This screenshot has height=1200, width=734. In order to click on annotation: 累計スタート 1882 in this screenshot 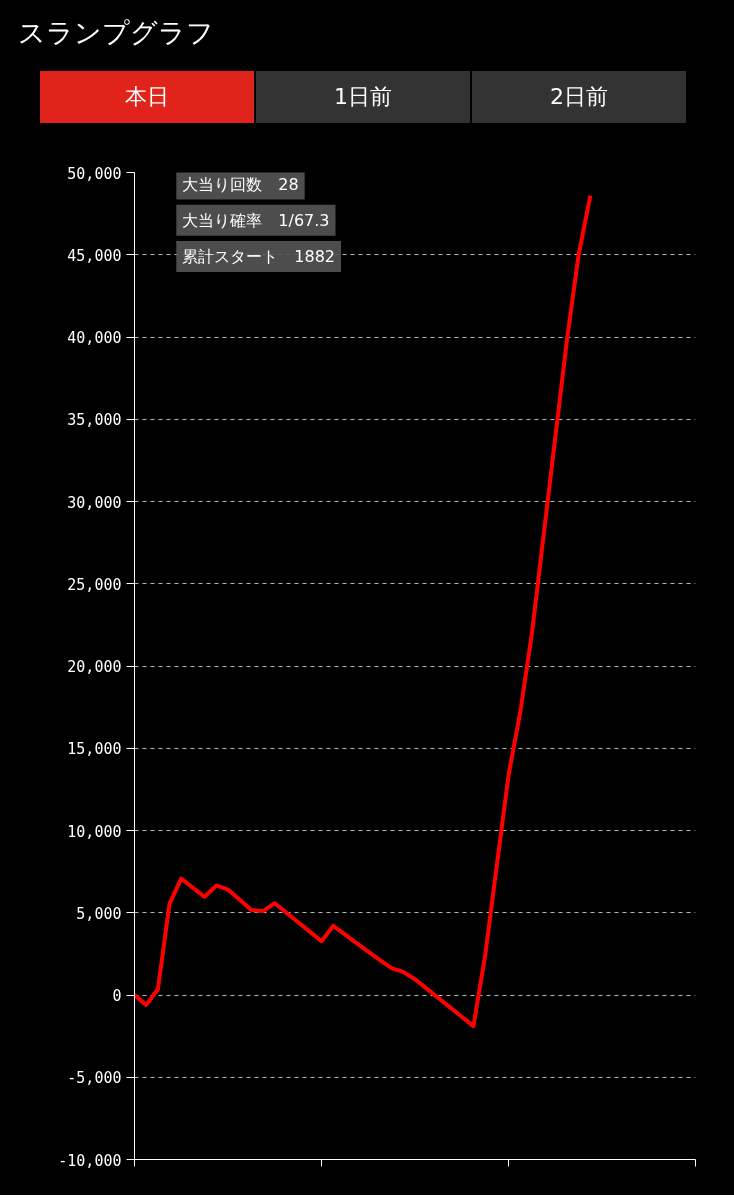, I will do `click(259, 256)`.